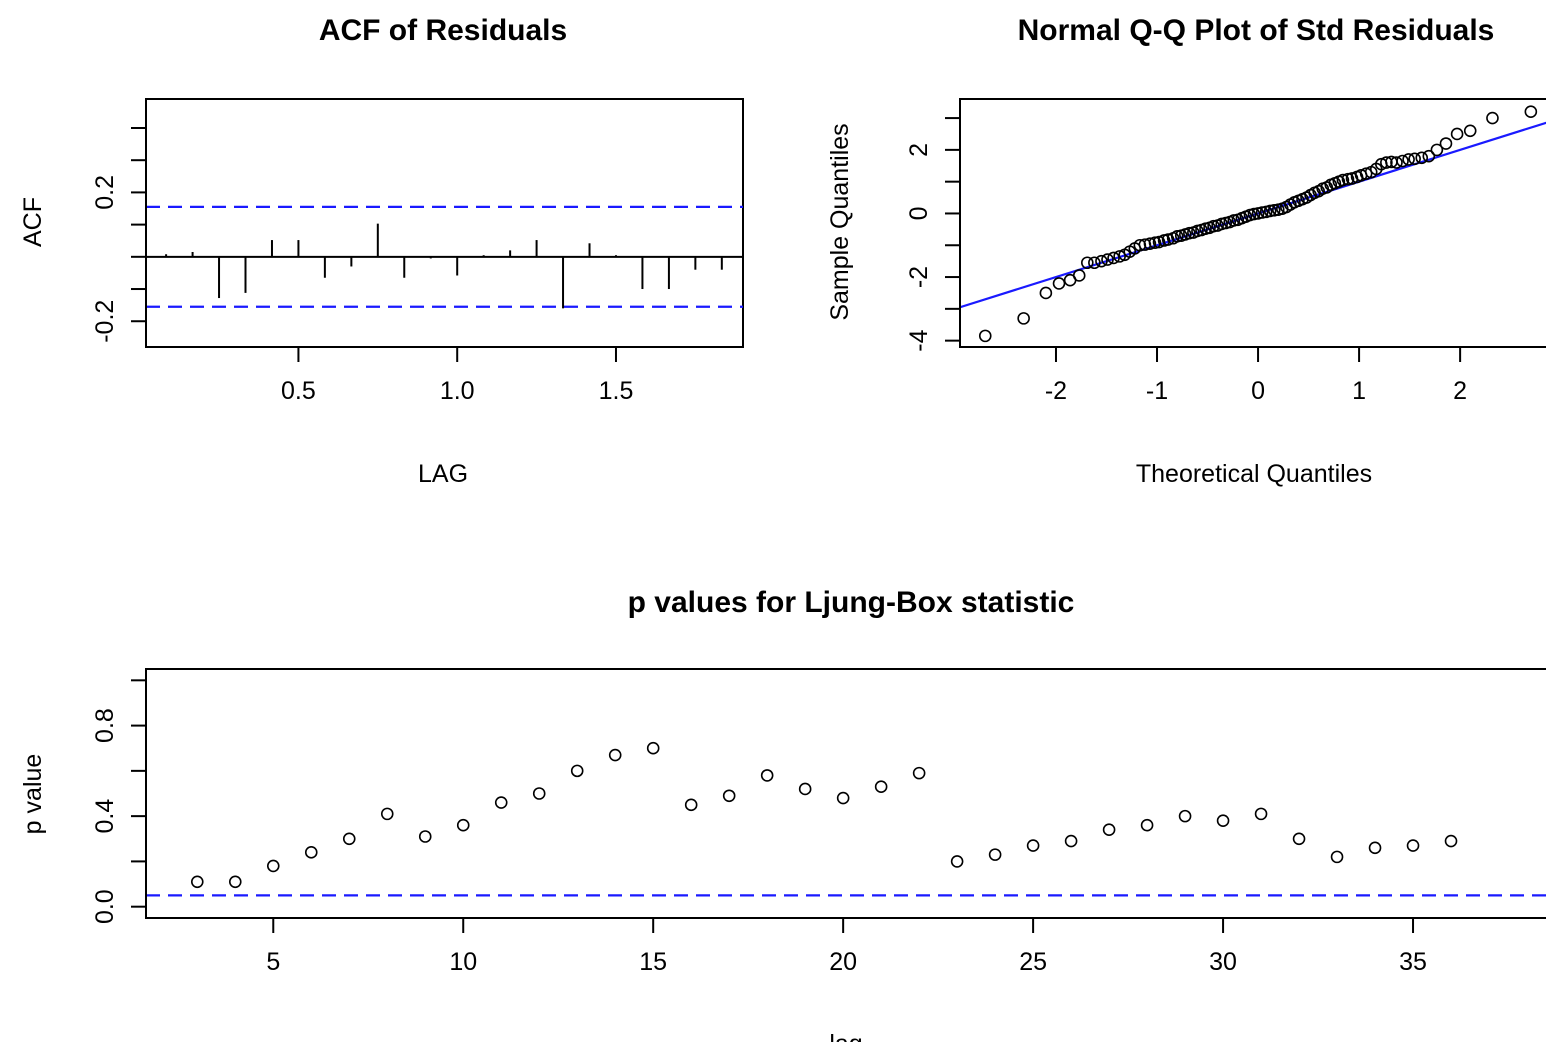 The width and height of the screenshot is (1546, 1042). What do you see at coordinates (1460, 391) in the screenshot?
I see `qq-x-tick-label: 2` at bounding box center [1460, 391].